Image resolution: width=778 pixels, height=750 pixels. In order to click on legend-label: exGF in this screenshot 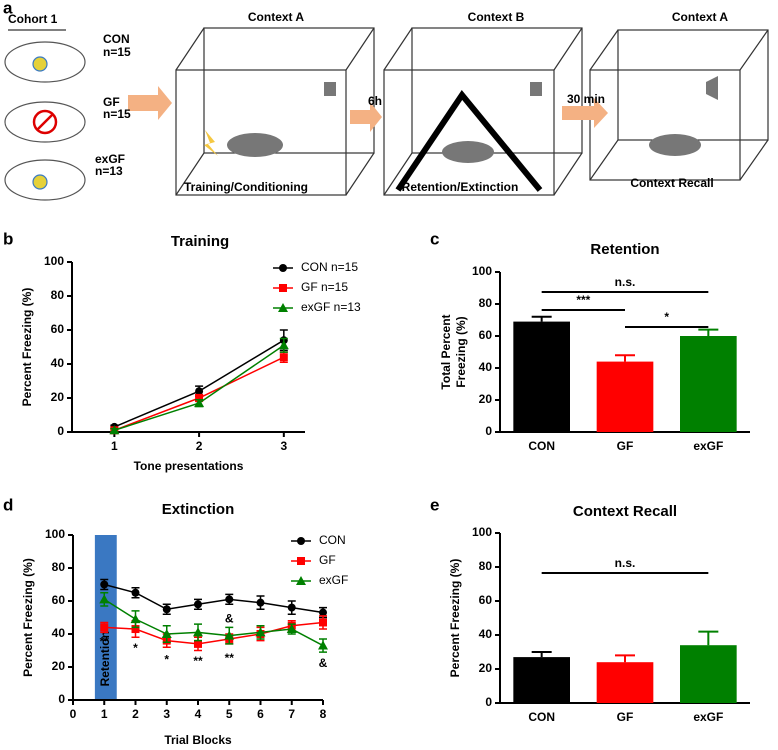, I will do `click(333, 580)`.